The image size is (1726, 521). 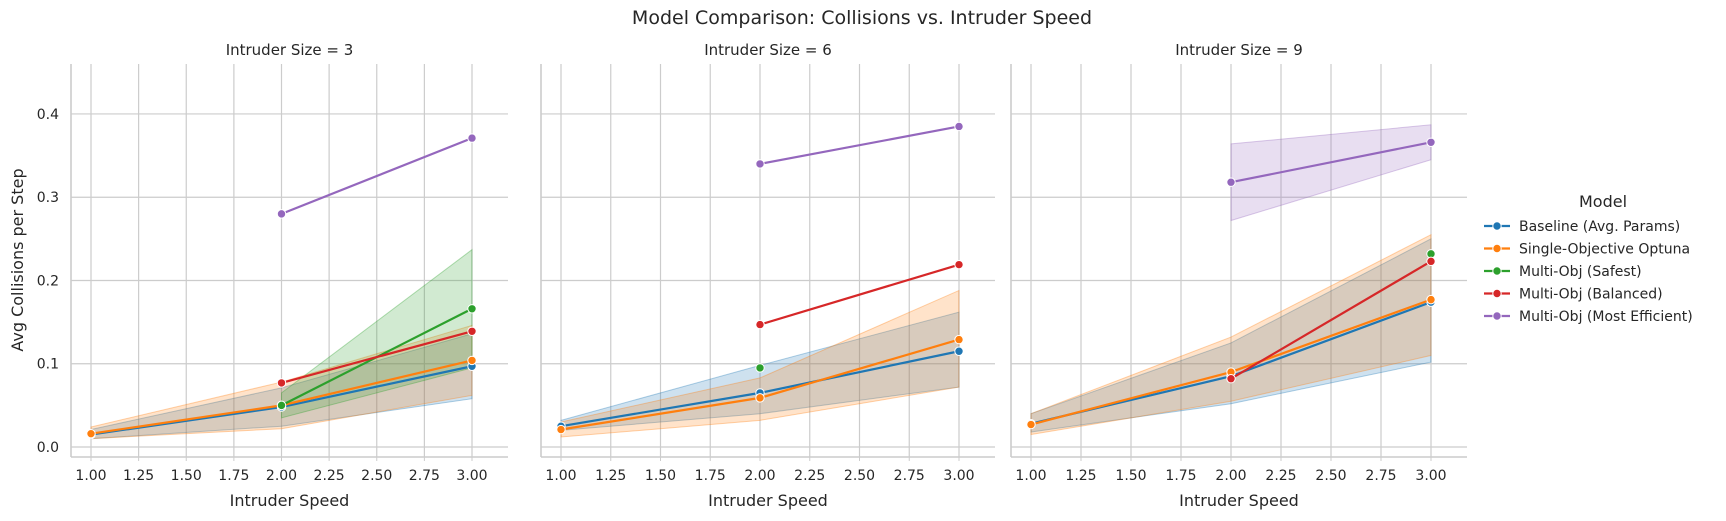 I want to click on legend-entry-baseline-avg-params: Baseline (Avg. Params), so click(x=1582, y=227).